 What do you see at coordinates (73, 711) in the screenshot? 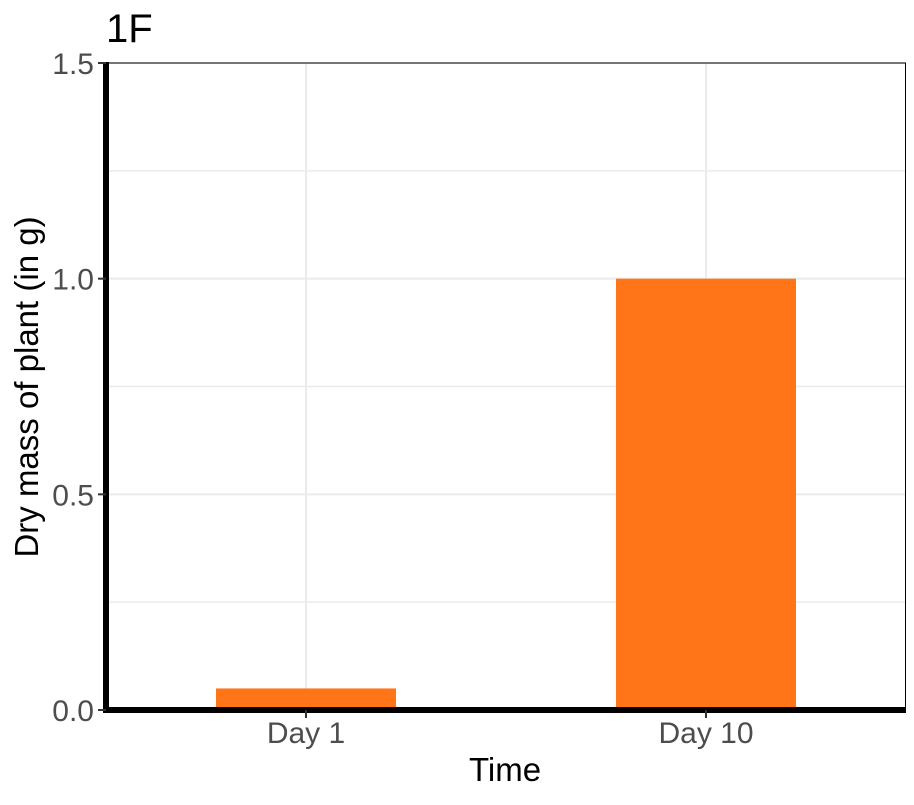
I see `y-tick-label: 0.0` at bounding box center [73, 711].